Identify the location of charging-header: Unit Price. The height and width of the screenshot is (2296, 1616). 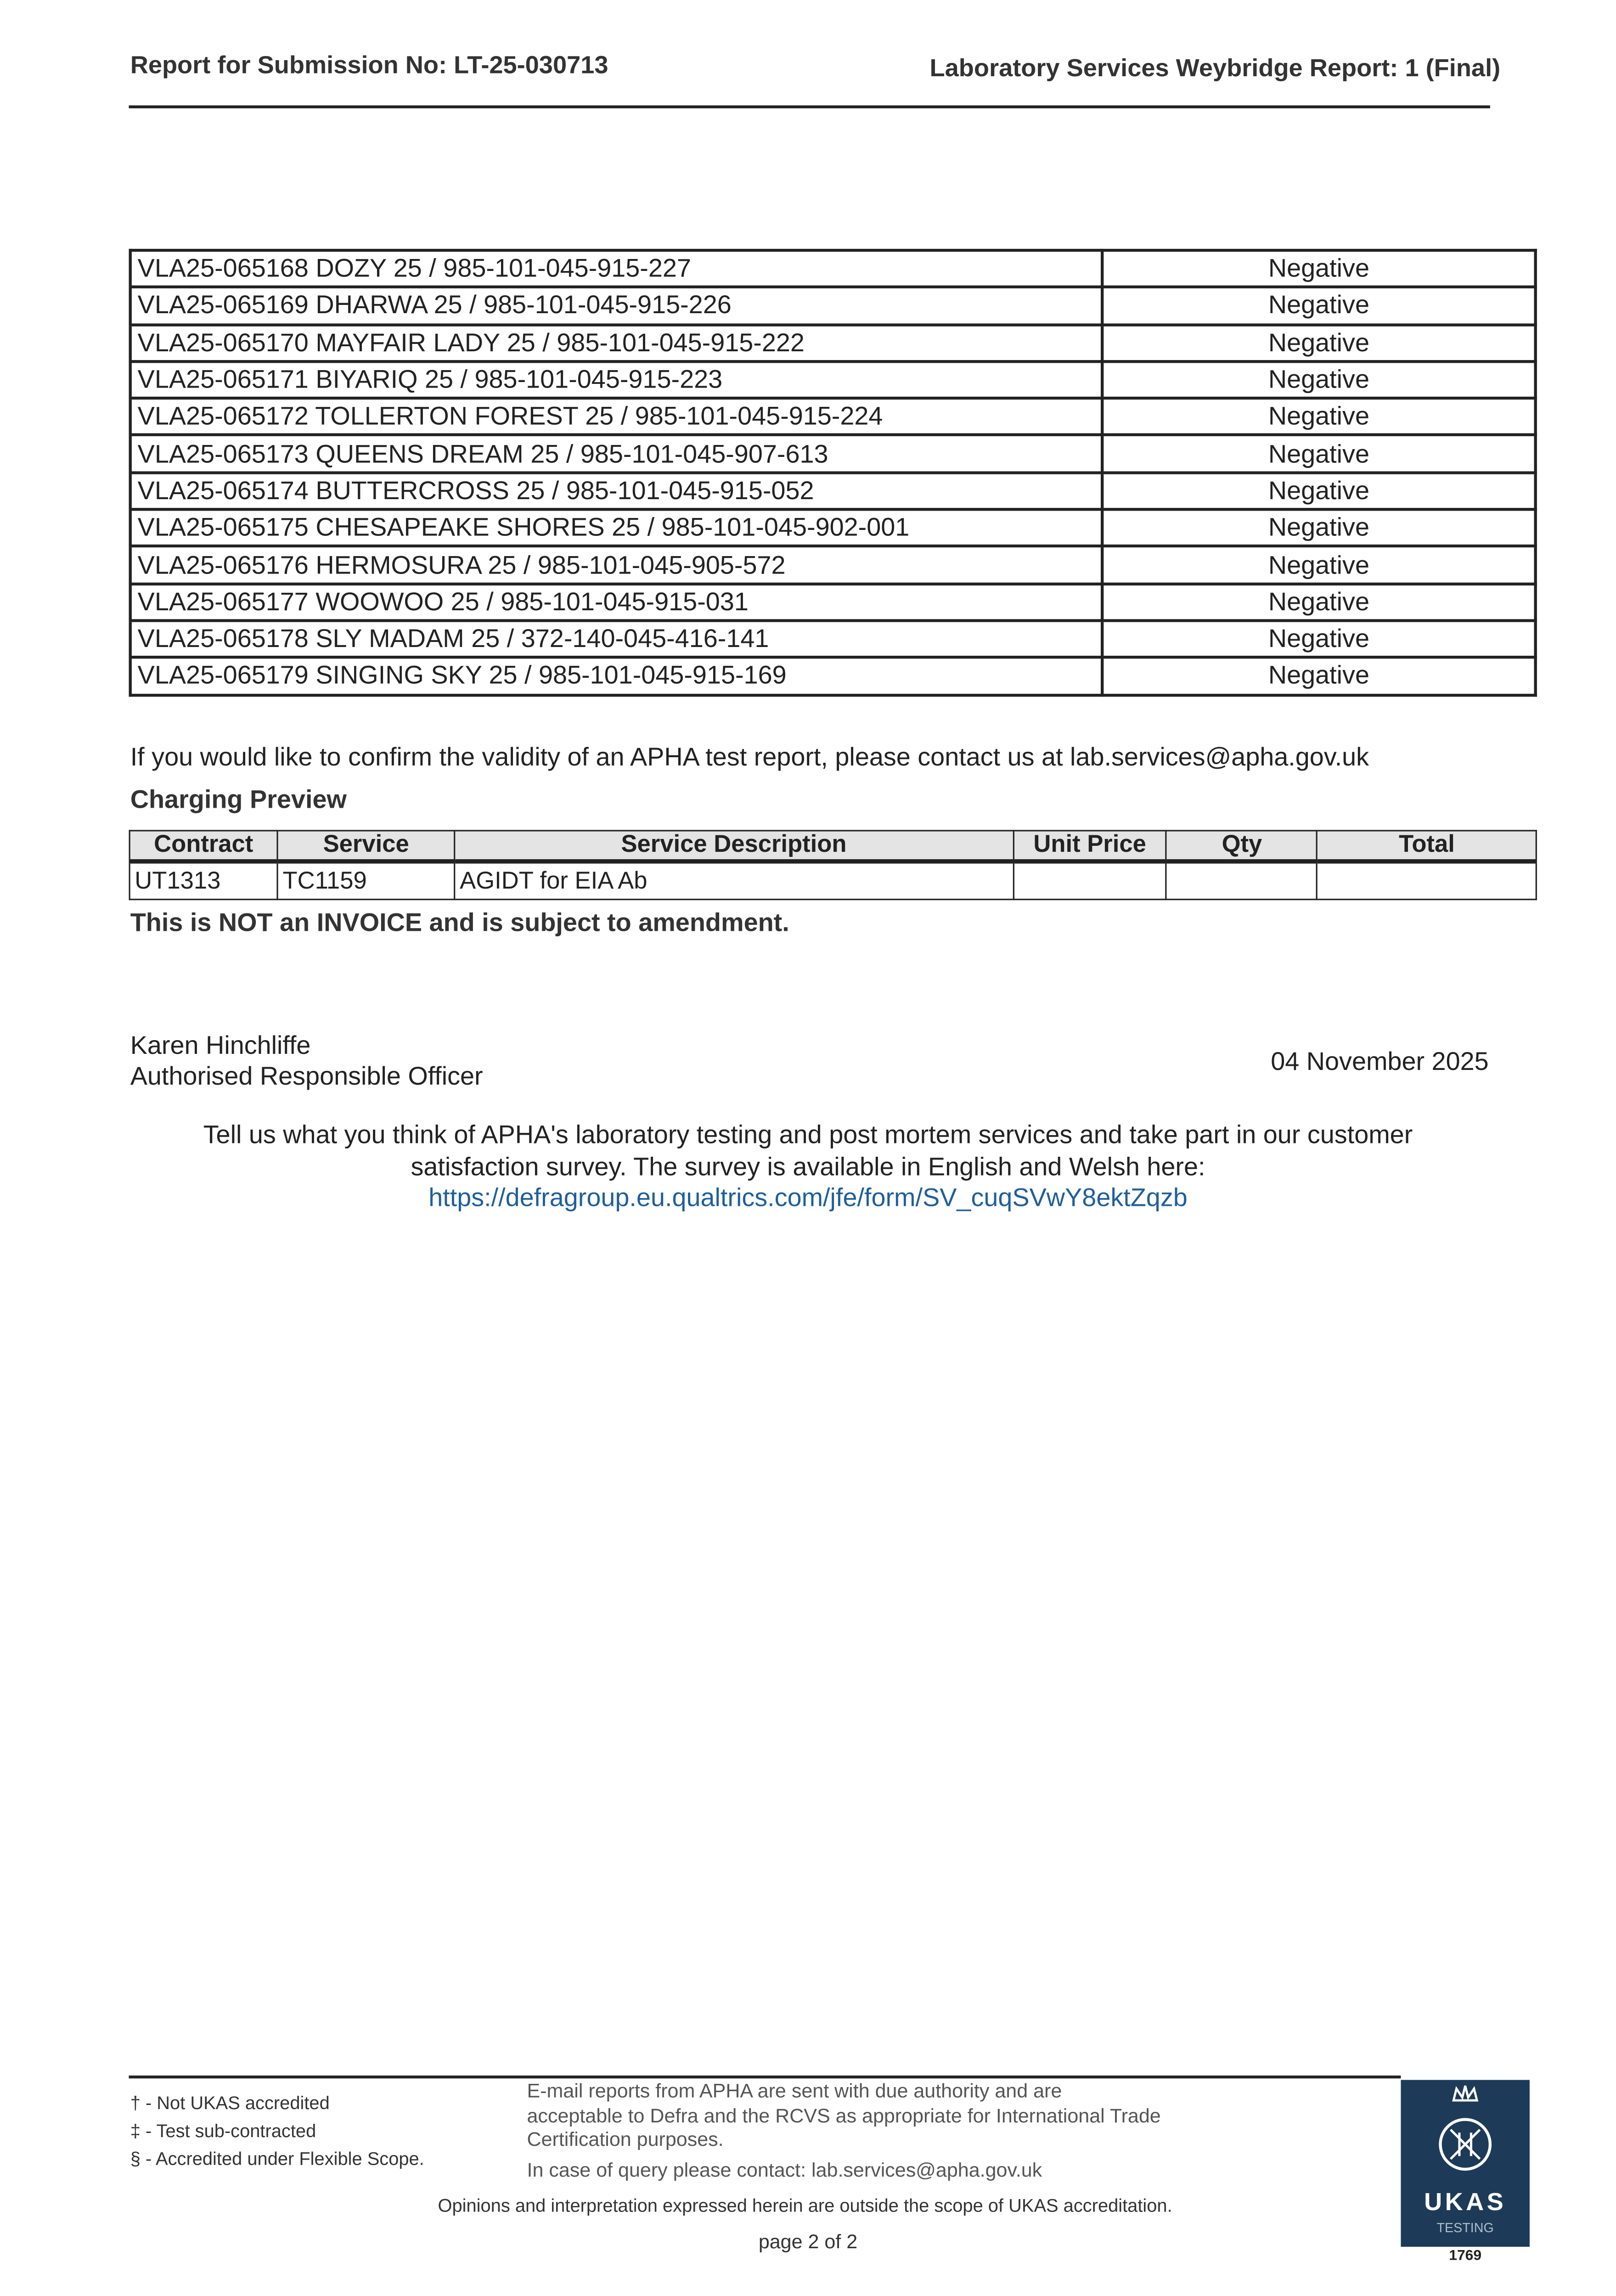
(1089, 847).